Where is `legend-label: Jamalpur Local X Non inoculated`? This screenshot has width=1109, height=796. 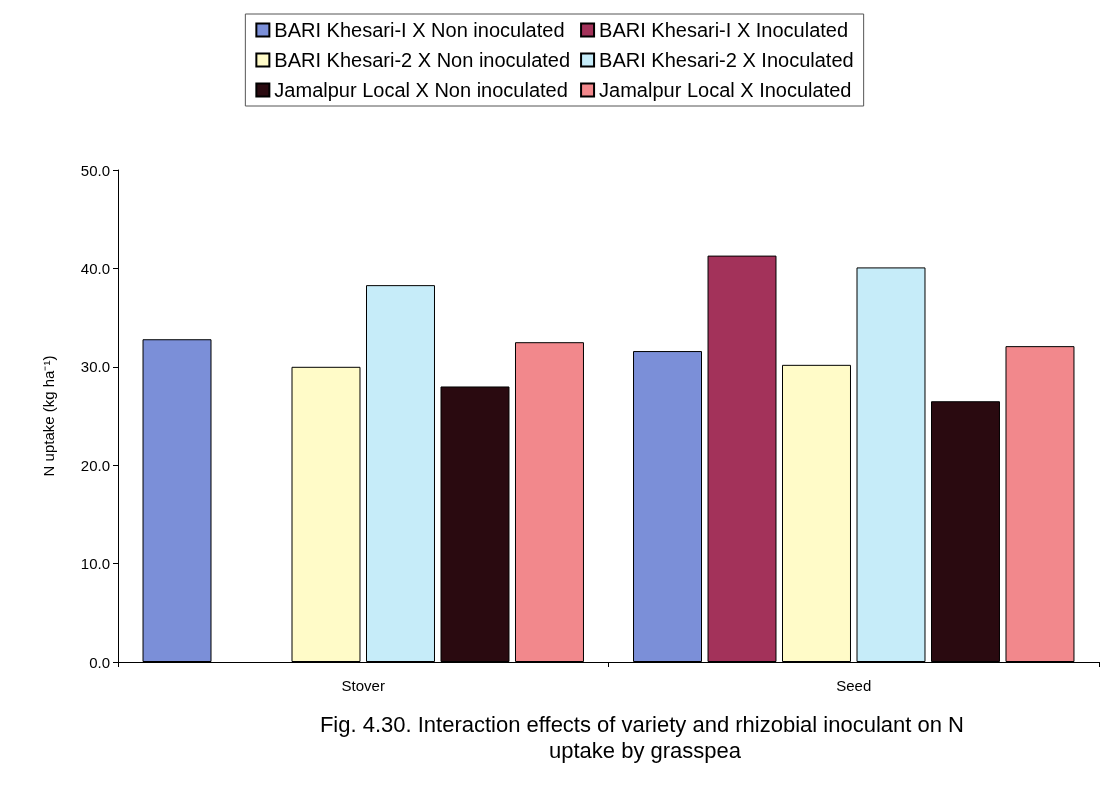 legend-label: Jamalpur Local X Non inoculated is located at coordinates (421, 90).